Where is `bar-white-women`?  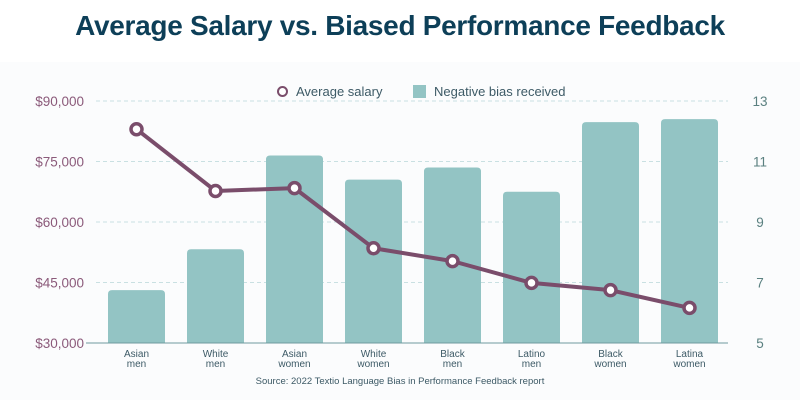
bar-white-women is located at coordinates (373, 261).